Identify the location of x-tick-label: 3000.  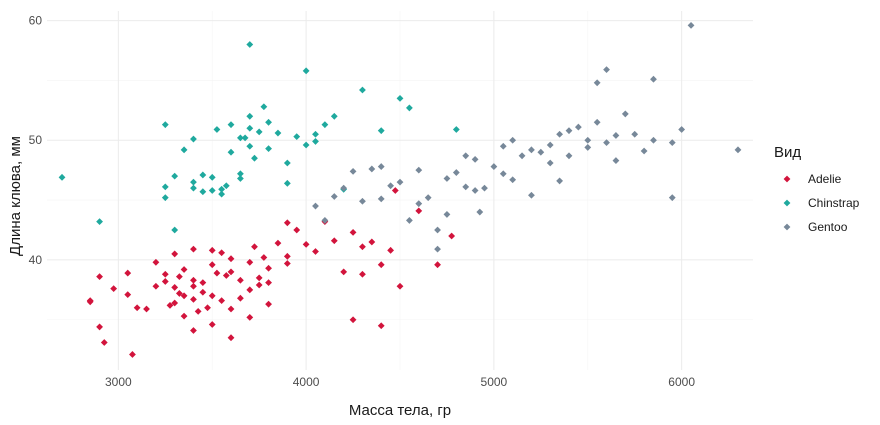
(118, 382).